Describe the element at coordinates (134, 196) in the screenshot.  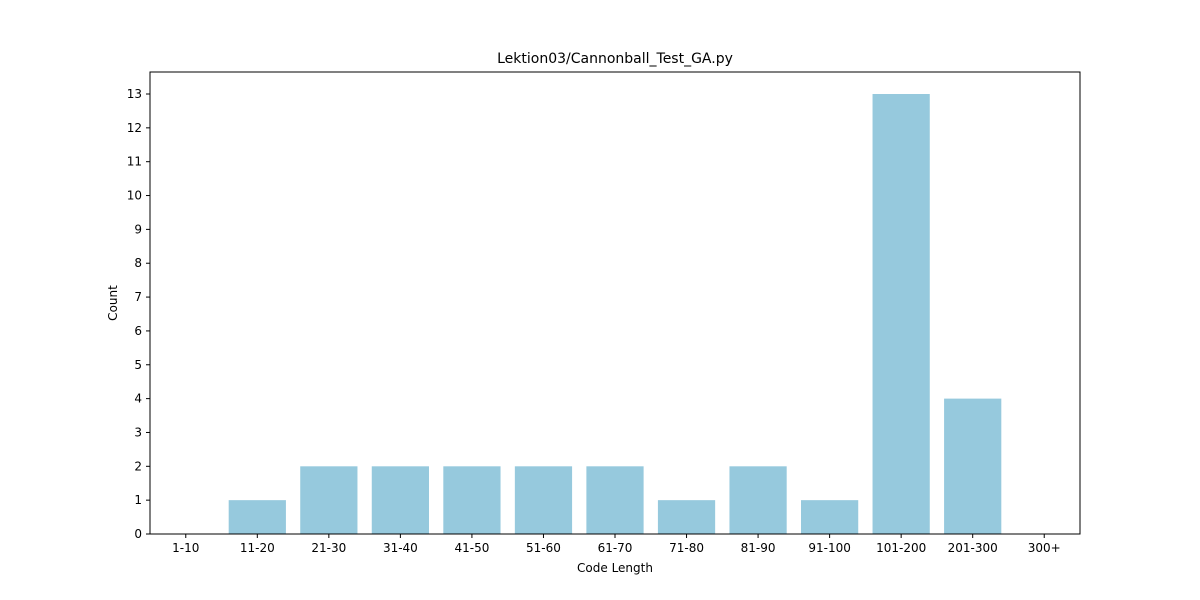
I see `y-tick-label: 10` at that location.